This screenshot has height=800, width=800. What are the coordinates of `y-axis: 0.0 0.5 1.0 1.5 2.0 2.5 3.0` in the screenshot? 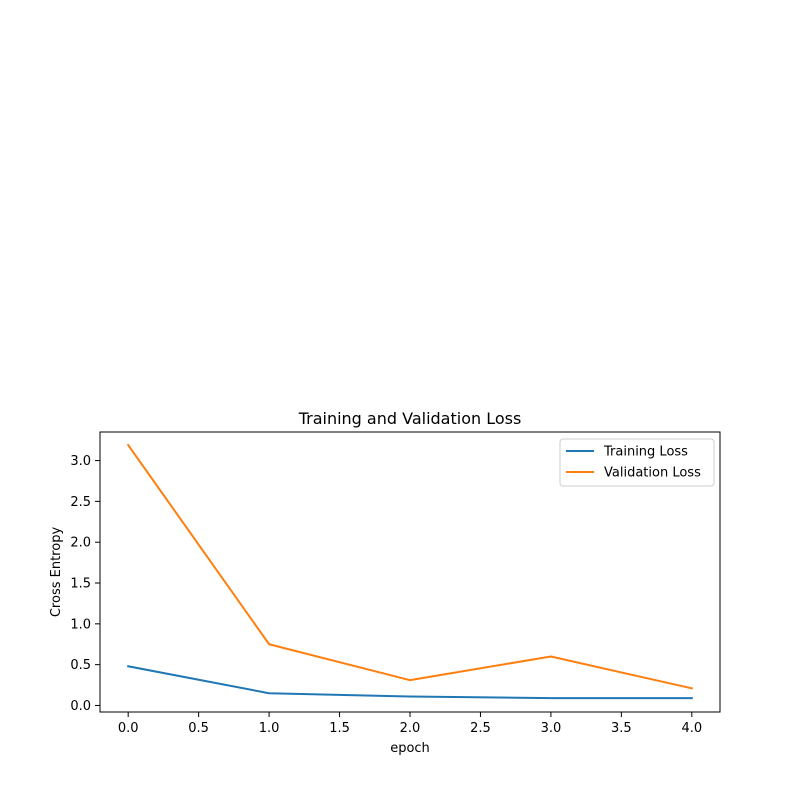 It's located at (85, 584).